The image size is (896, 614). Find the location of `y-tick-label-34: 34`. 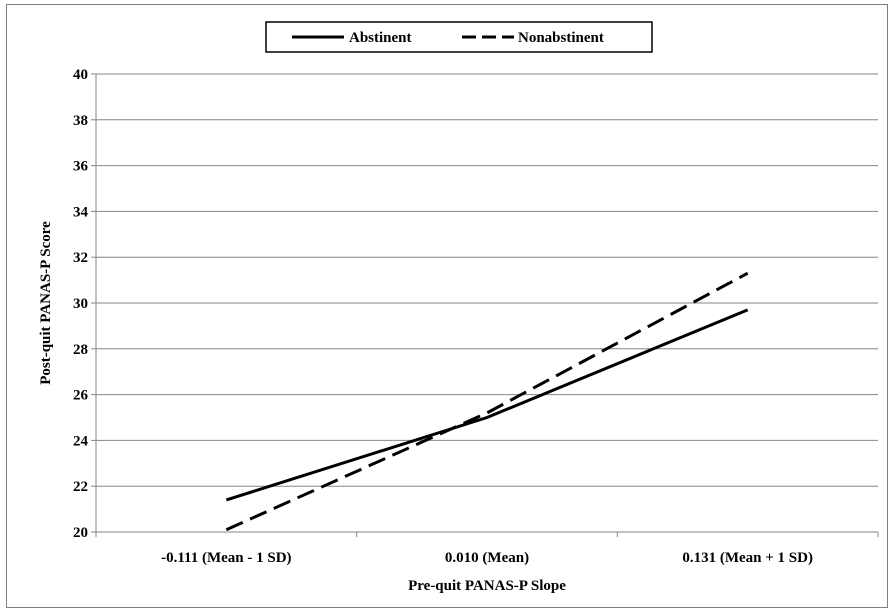

y-tick-label-34: 34 is located at coordinates (81, 212).